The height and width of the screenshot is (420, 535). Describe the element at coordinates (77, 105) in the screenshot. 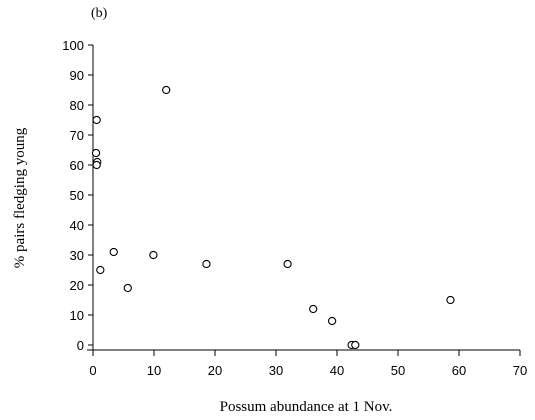

I see `y-tick-label: 80` at that location.